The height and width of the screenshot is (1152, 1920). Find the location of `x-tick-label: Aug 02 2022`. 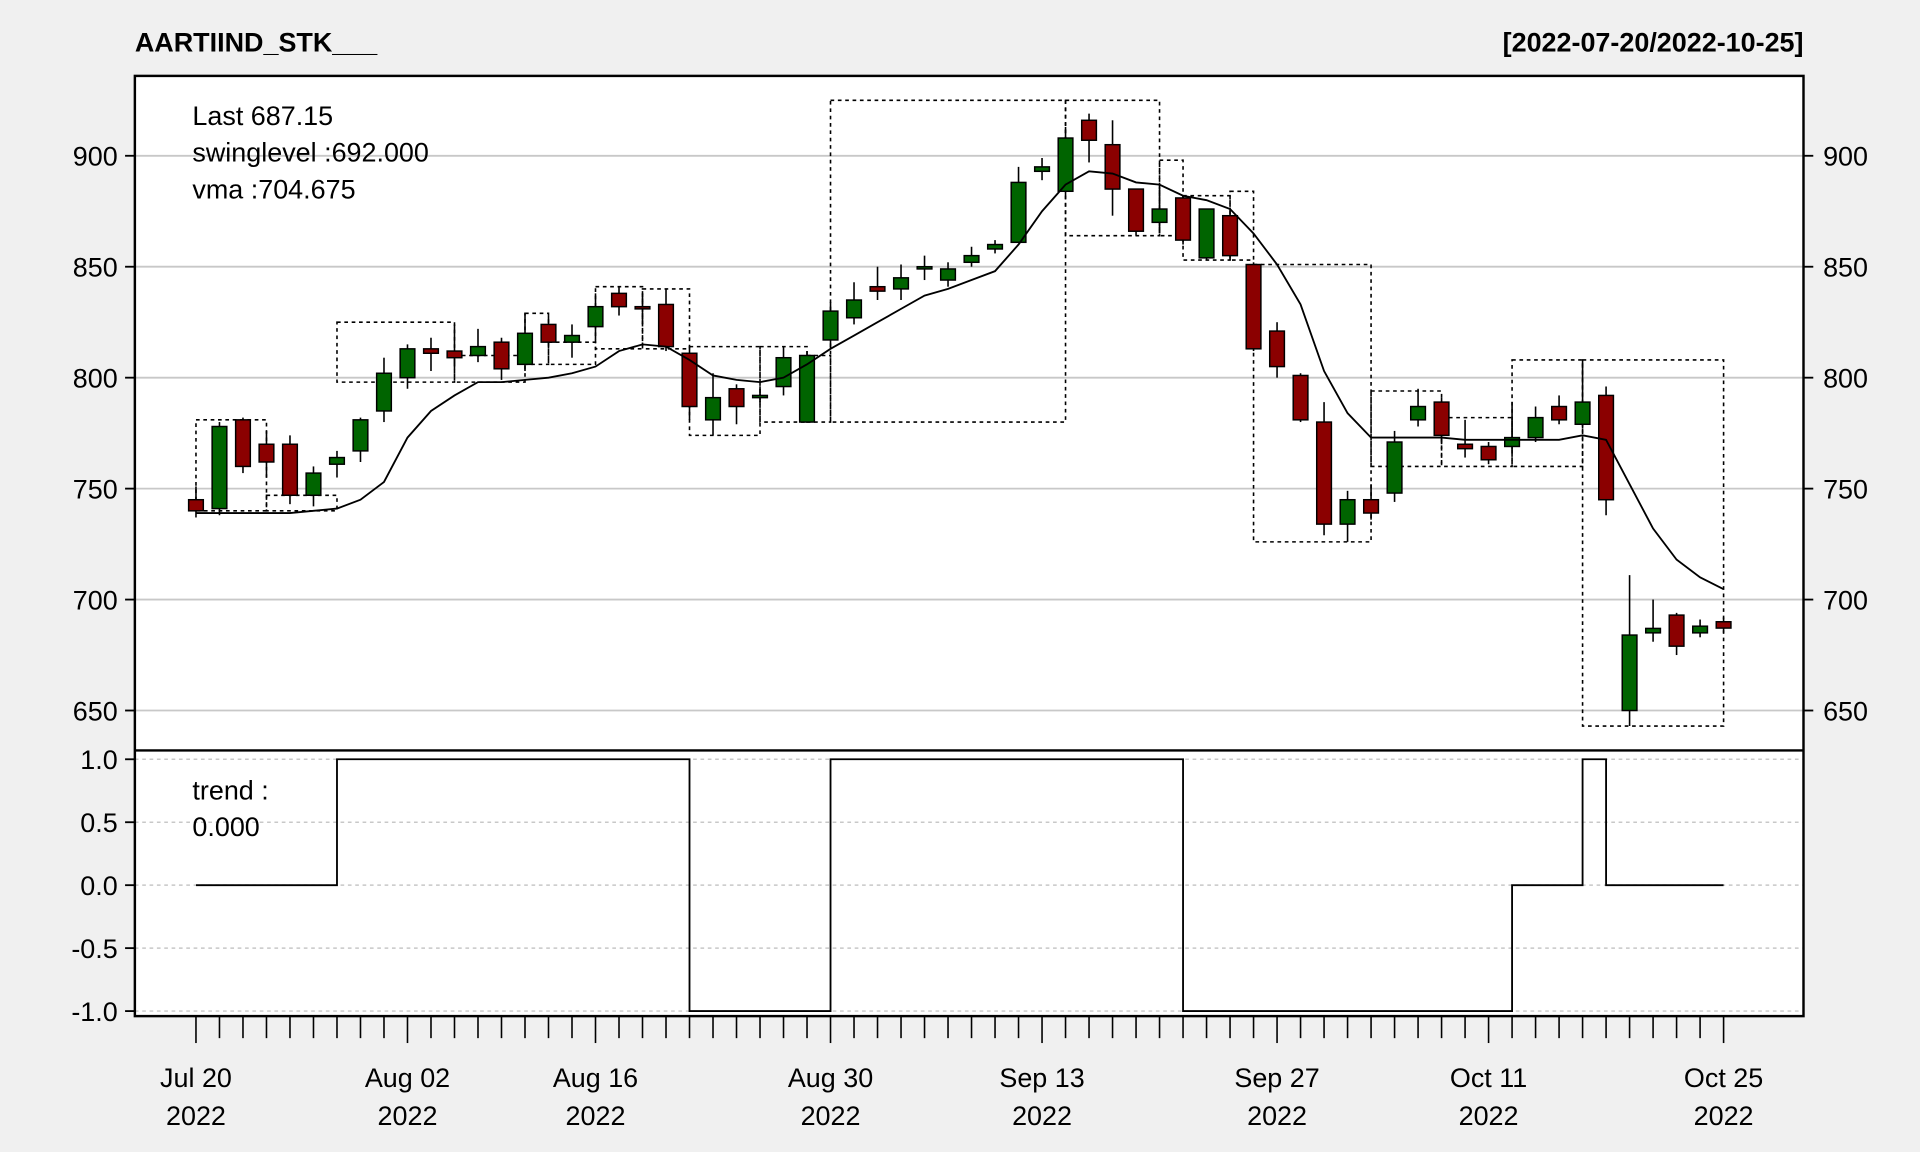

x-tick-label: Aug 02 2022 is located at coordinates (407, 1097).